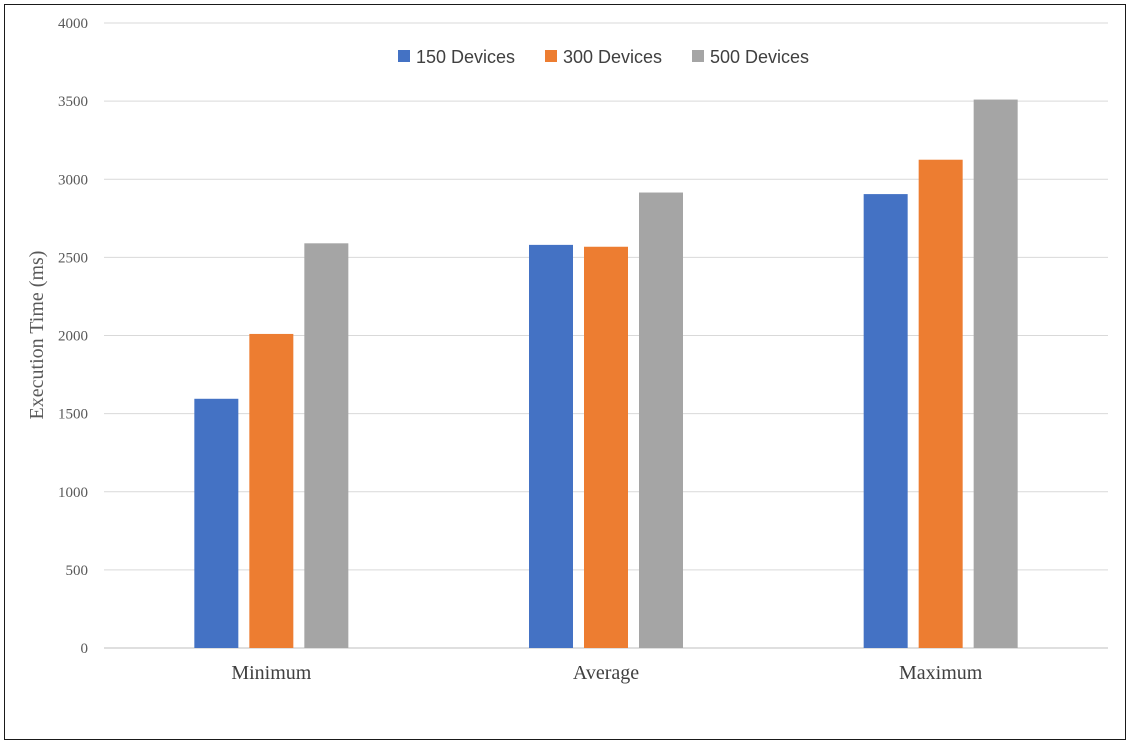 This screenshot has width=1132, height=747. Describe the element at coordinates (941, 673) in the screenshot. I see `x-category-label: Maximum` at that location.